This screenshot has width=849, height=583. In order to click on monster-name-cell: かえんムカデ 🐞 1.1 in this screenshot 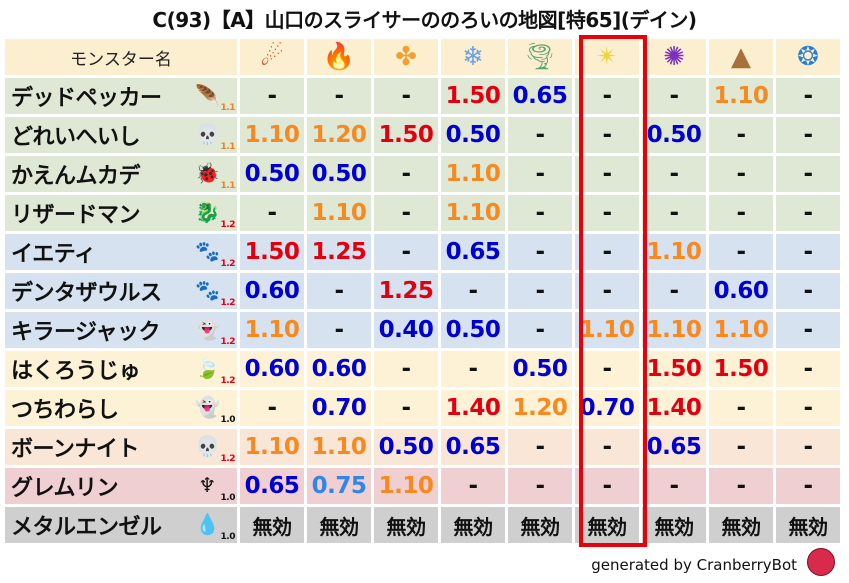, I will do `click(121, 174)`.